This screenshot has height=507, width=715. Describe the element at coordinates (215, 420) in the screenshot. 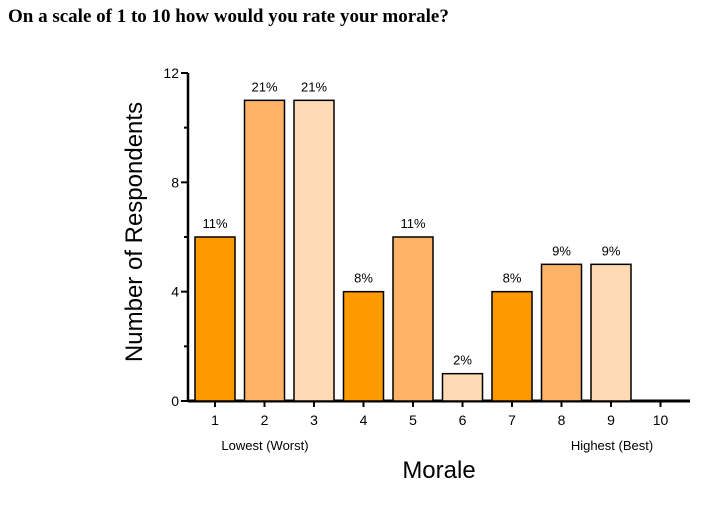

I see `x-tick-label: 1` at that location.